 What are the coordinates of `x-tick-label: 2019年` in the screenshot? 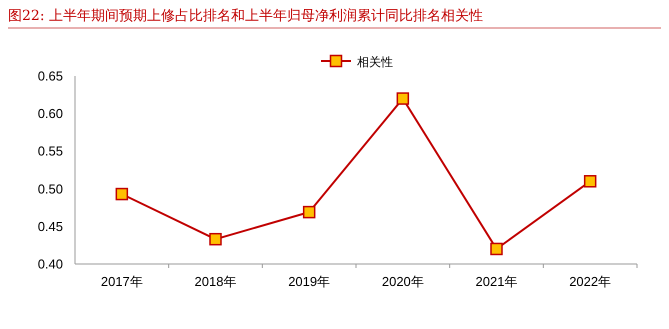 It's located at (309, 281).